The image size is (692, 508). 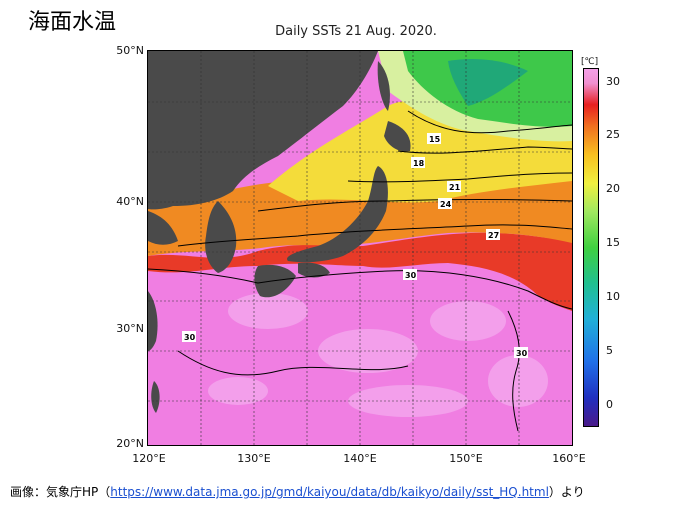 I want to click on land-china-coast, so click(x=163, y=228).